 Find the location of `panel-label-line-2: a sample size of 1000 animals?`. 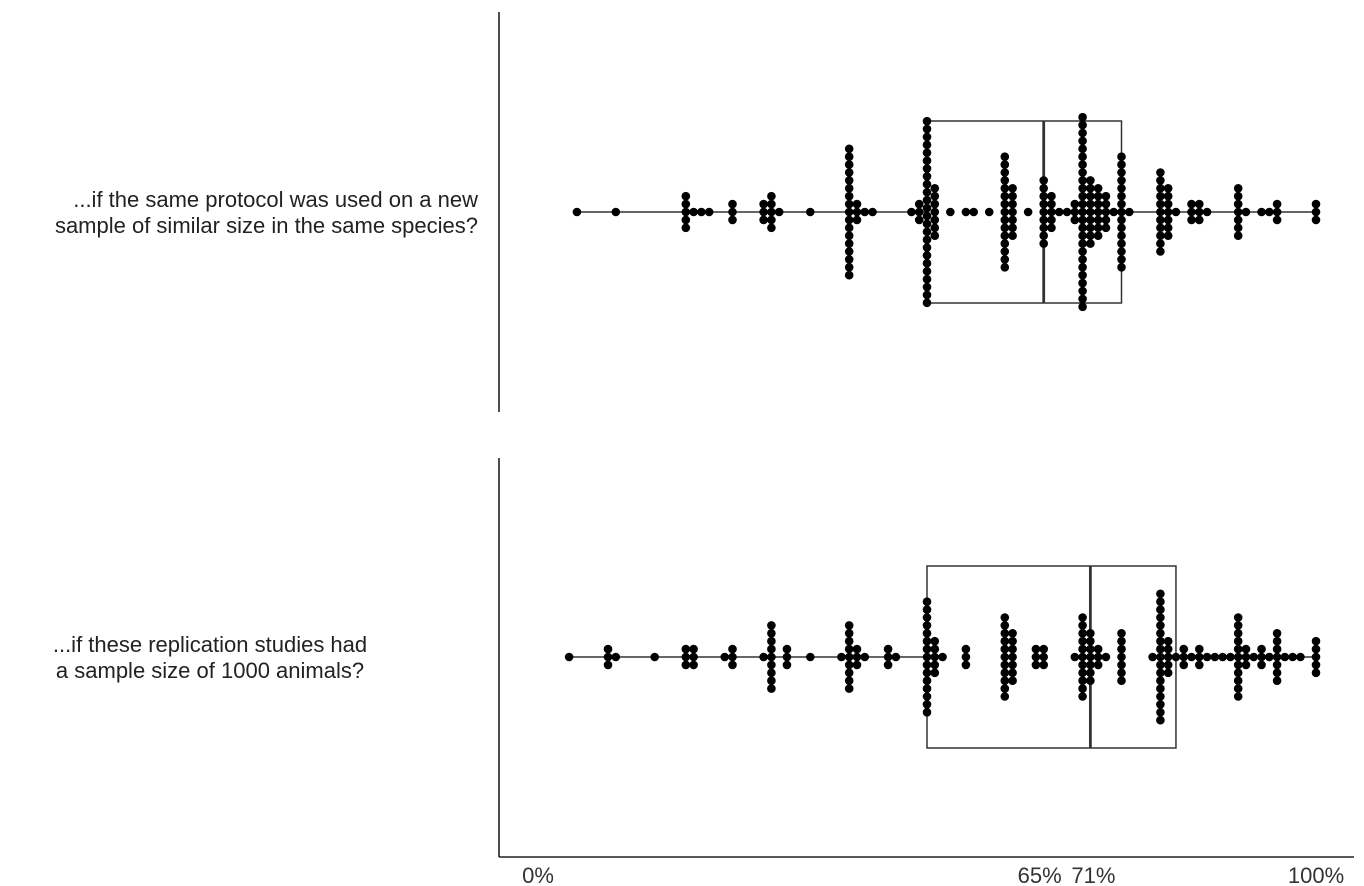

panel-label-line-2: a sample size of 1000 animals? is located at coordinates (210, 670).